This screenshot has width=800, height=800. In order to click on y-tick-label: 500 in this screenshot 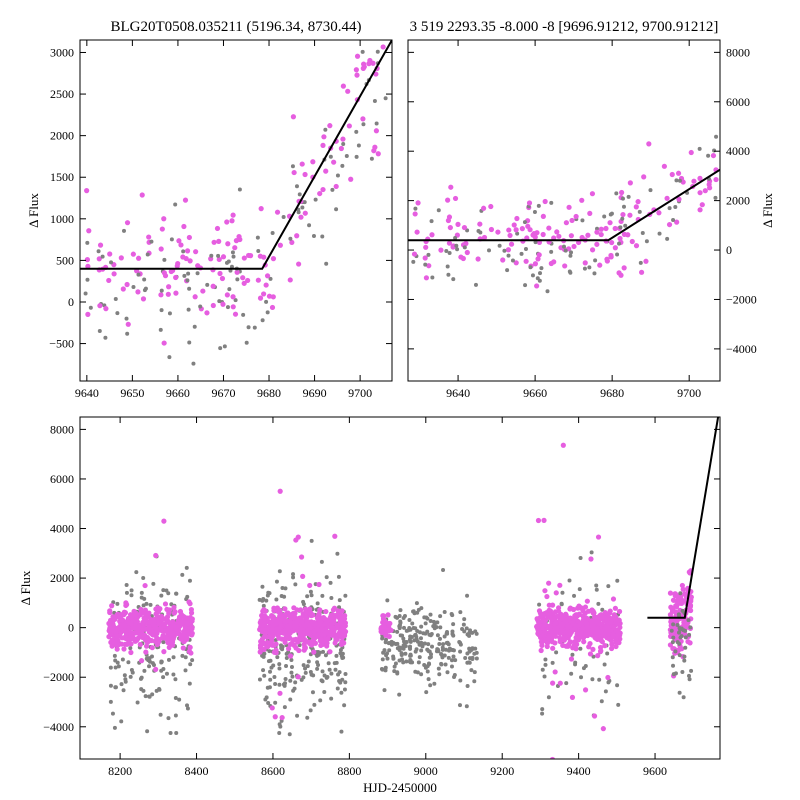, I will do `click(65, 260)`.